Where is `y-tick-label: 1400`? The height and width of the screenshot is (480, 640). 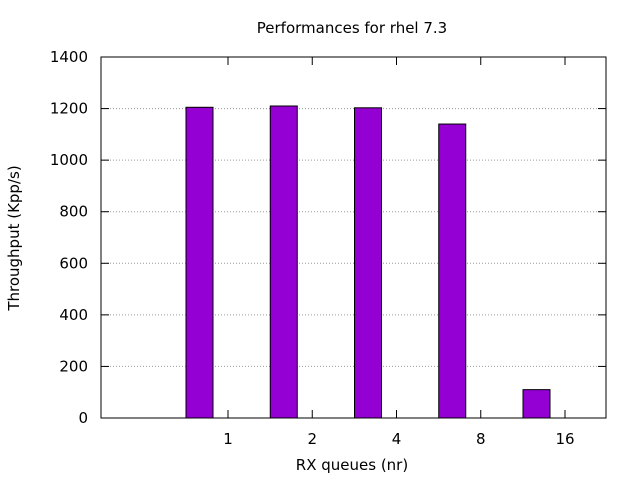
y-tick-label: 1400 is located at coordinates (69, 57).